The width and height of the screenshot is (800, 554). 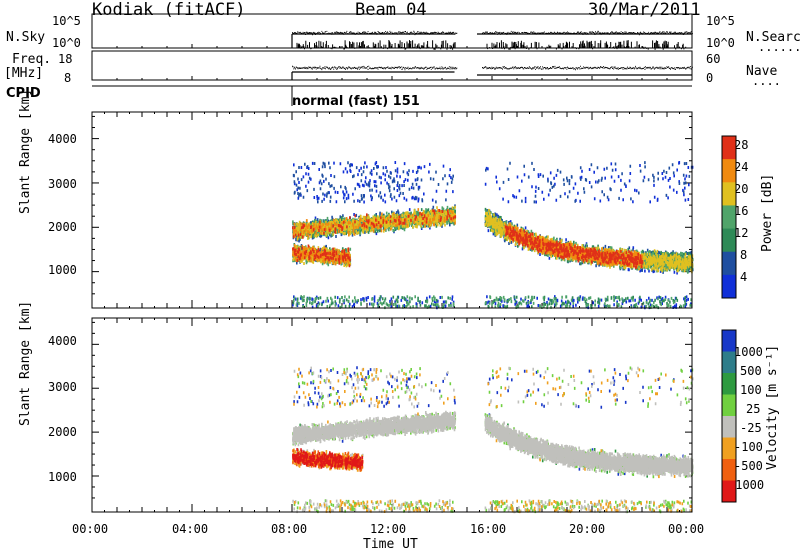 I want to click on velocity-ytick-1000: 1000, so click(x=62, y=477).